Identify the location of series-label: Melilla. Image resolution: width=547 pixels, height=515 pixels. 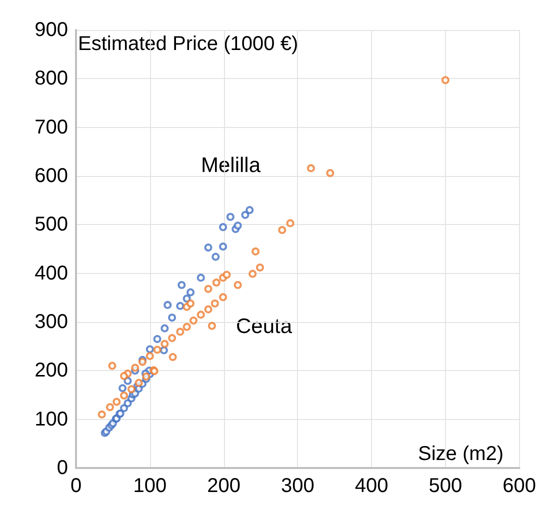
(231, 165).